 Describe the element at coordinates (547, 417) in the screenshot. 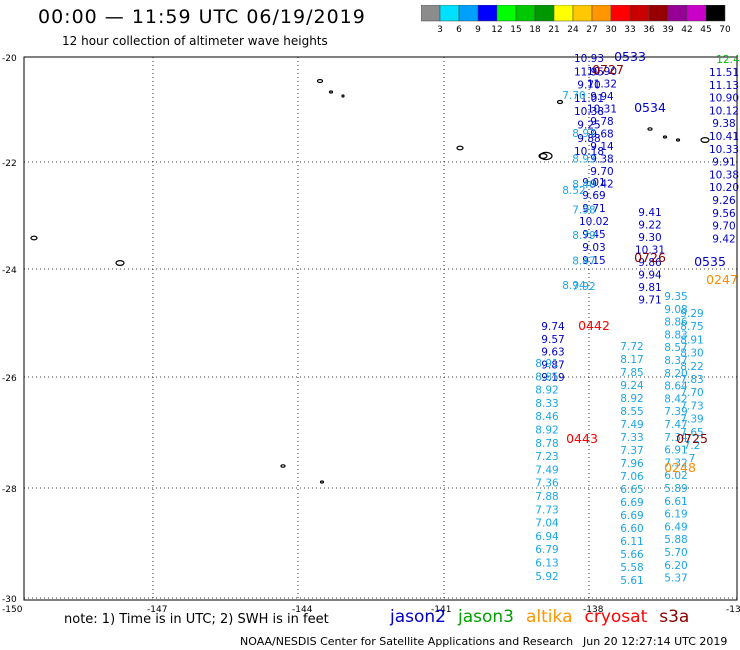

I see `wave-height-value: 8.46` at that location.